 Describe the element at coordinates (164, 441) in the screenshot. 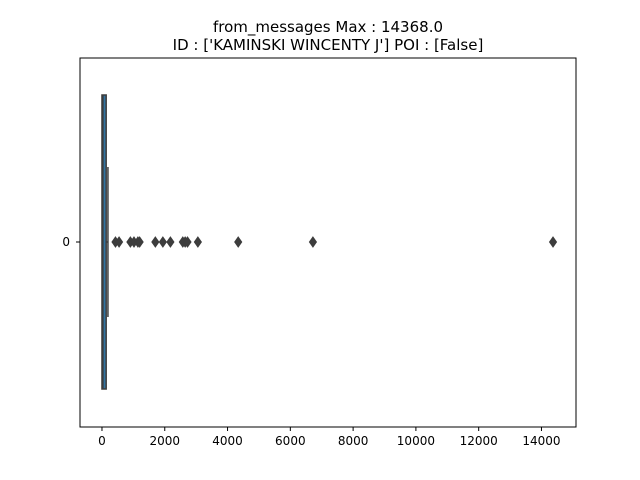

I see `x-tick-label: 2000` at that location.